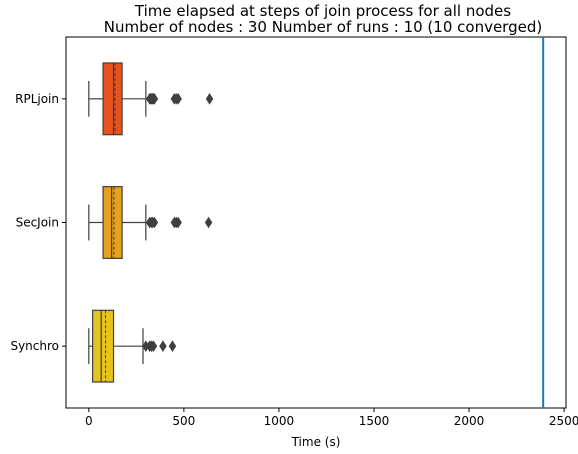  Describe the element at coordinates (279, 421) in the screenshot. I see `x-tick-label: 1000` at that location.